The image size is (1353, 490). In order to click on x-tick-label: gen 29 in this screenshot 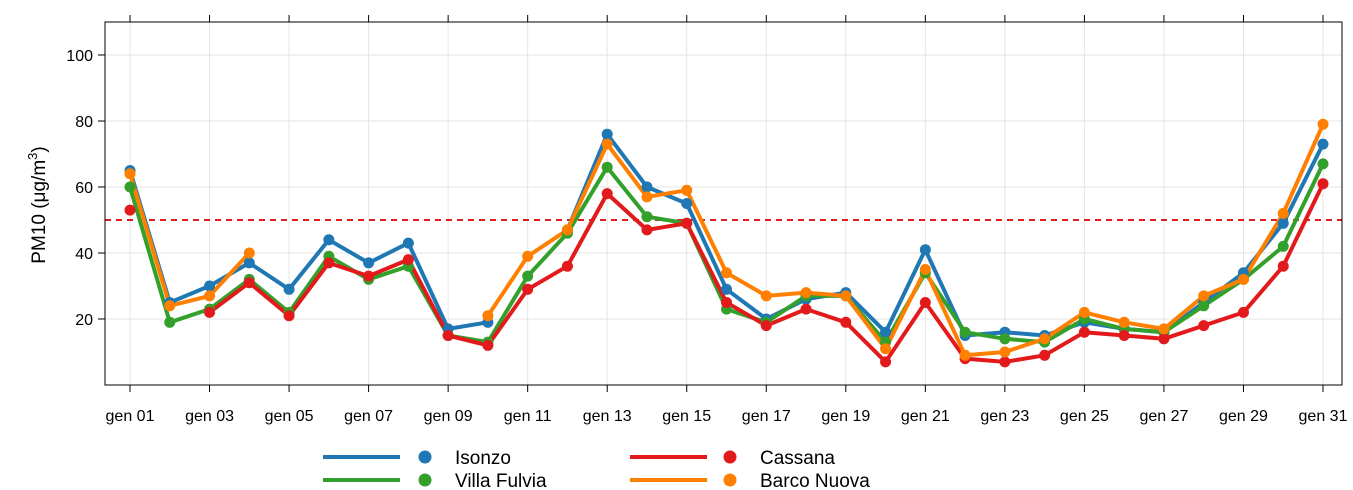, I will do `click(1243, 416)`.